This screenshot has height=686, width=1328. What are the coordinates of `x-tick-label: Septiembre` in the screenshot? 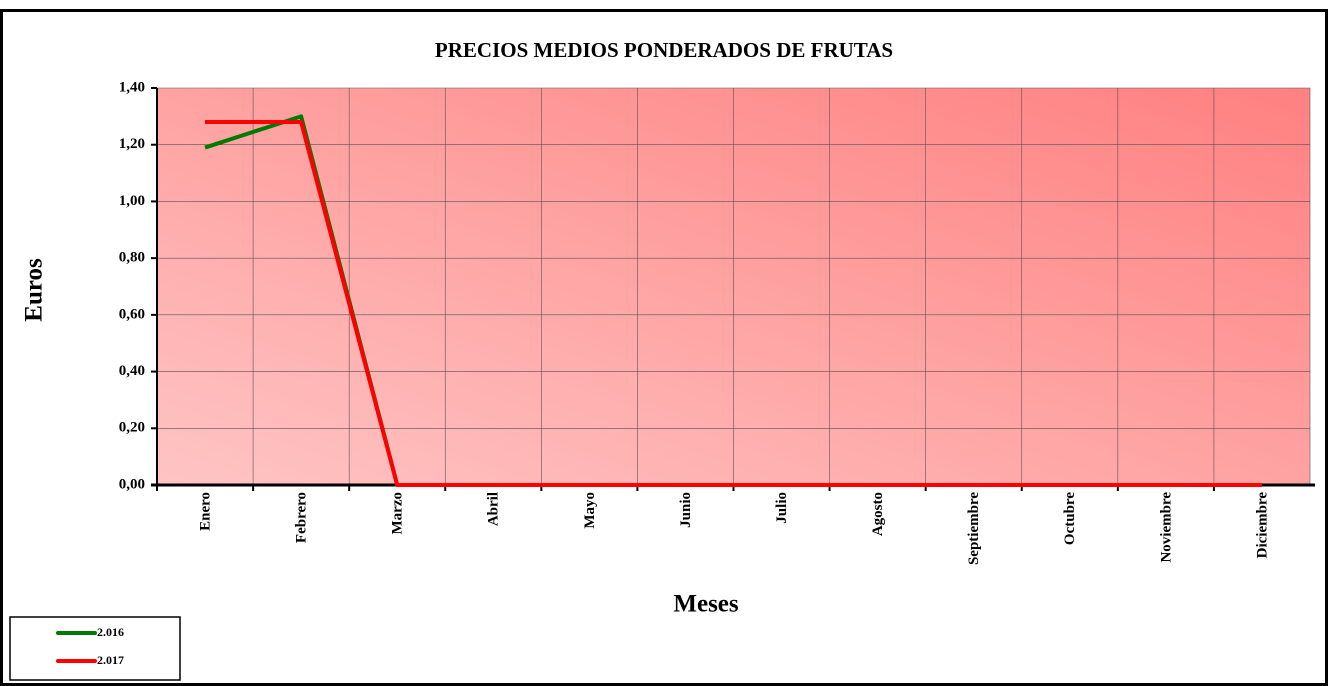 It's located at (974, 528).